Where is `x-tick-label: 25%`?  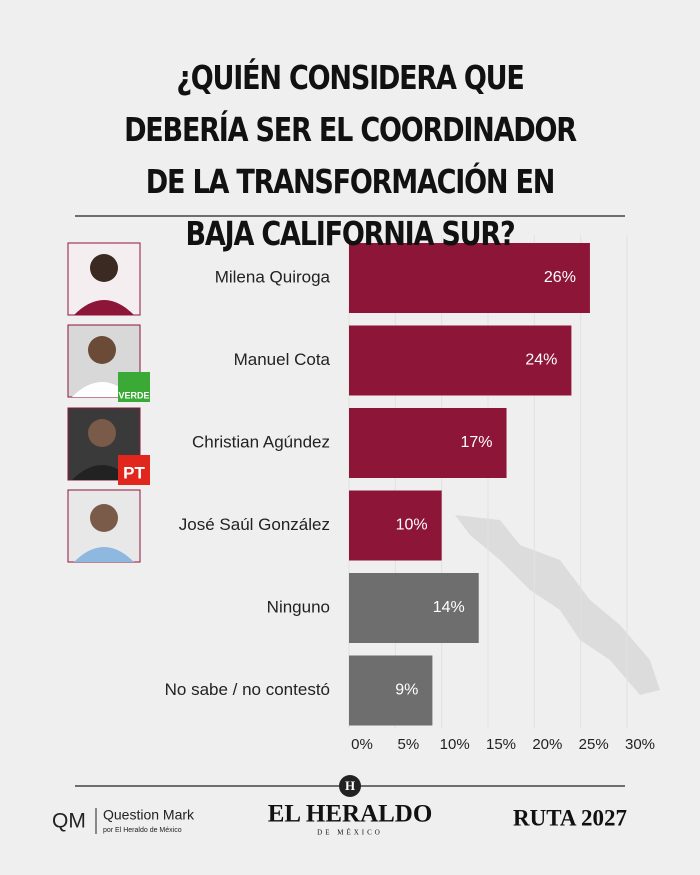
x-tick-label: 25% is located at coordinates (594, 744).